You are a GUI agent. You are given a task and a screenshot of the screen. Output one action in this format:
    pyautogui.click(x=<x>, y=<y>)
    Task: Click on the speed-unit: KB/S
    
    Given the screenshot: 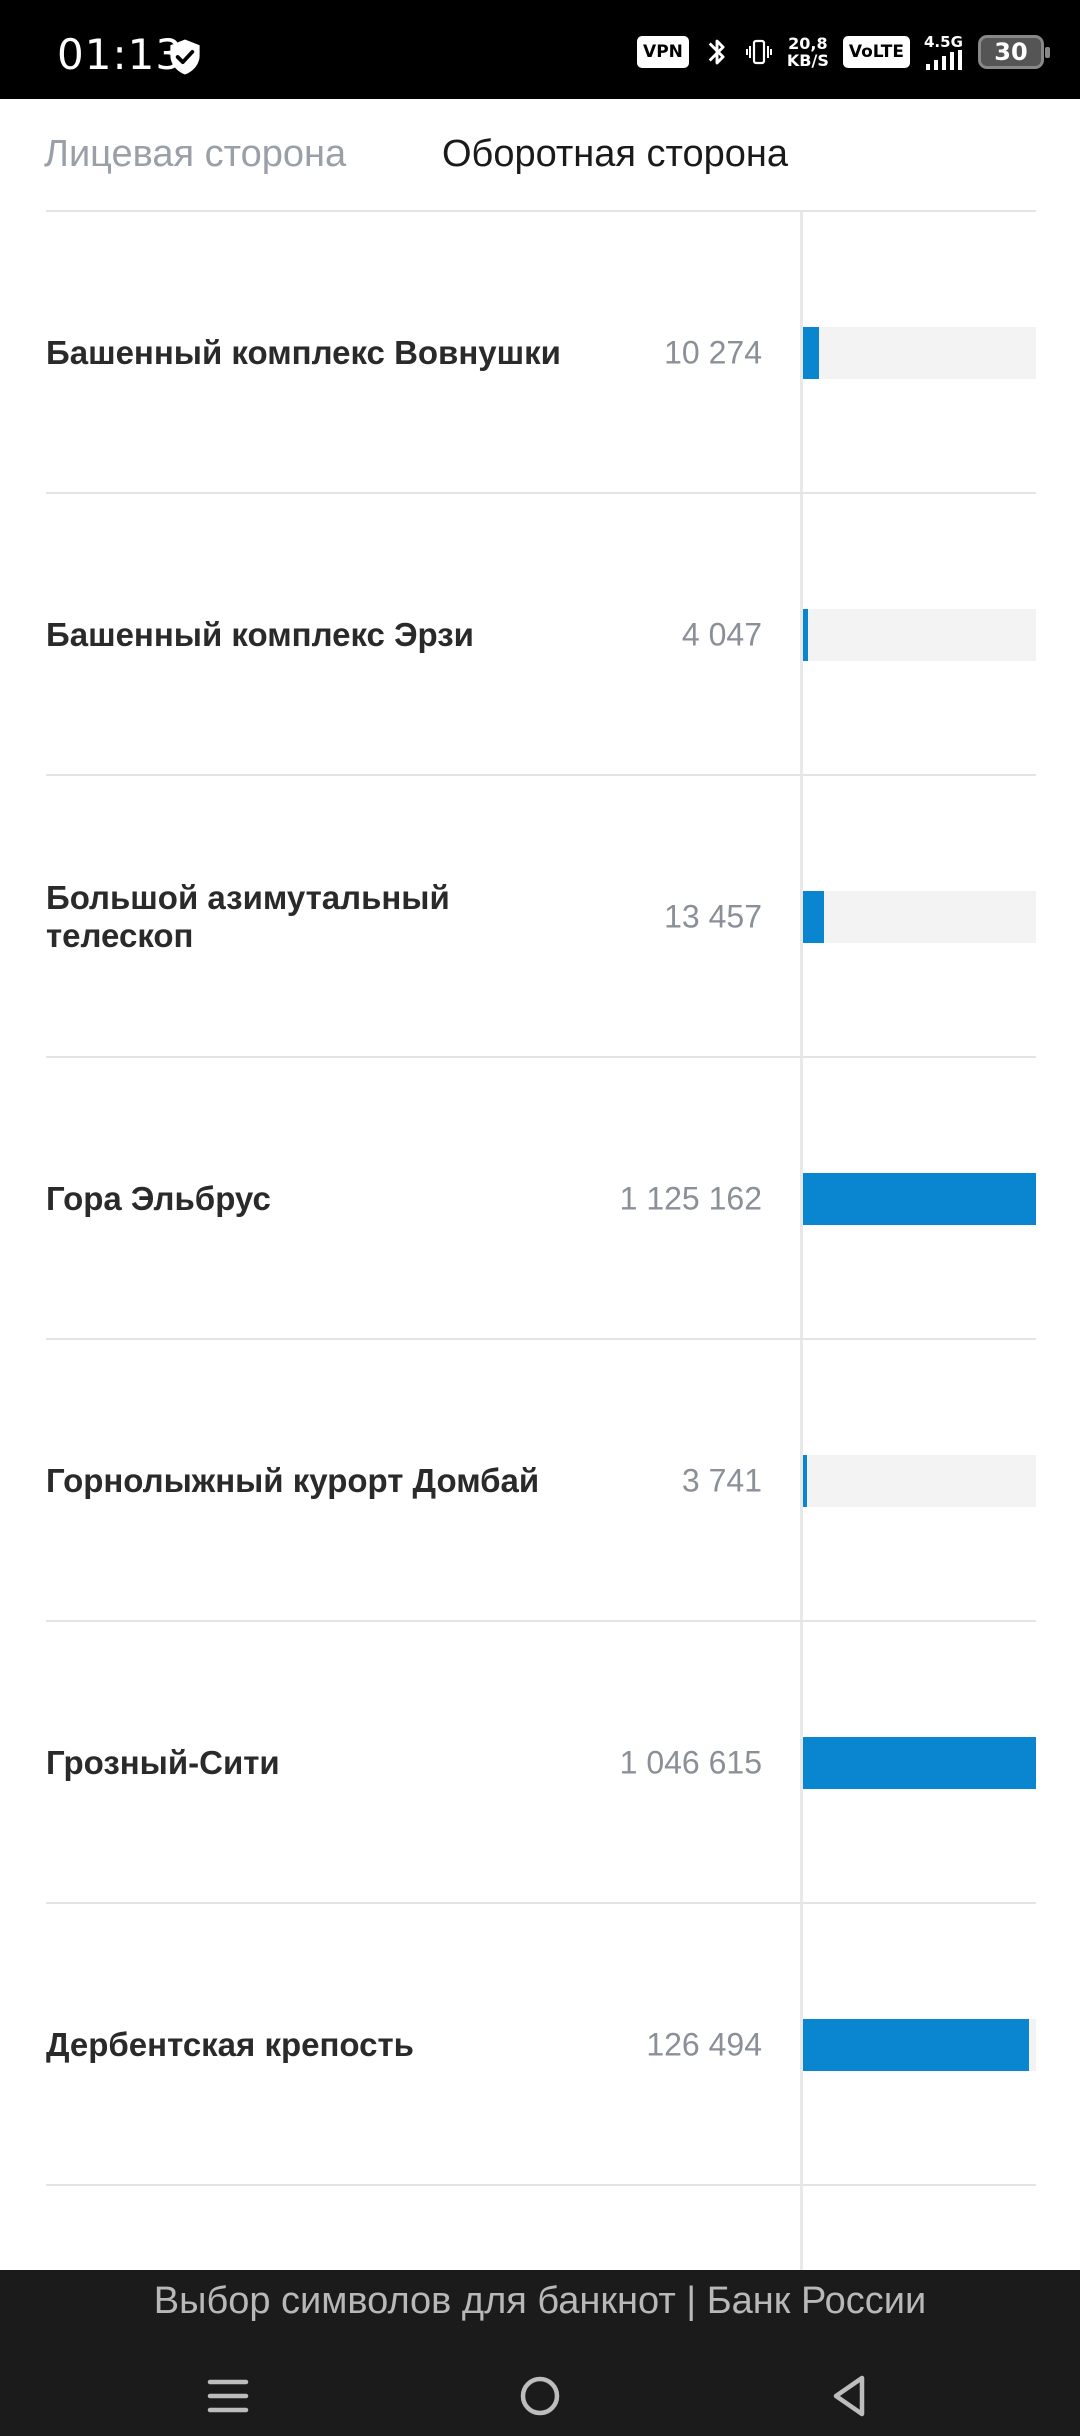 What is the action you would take?
    pyautogui.click(x=807, y=60)
    